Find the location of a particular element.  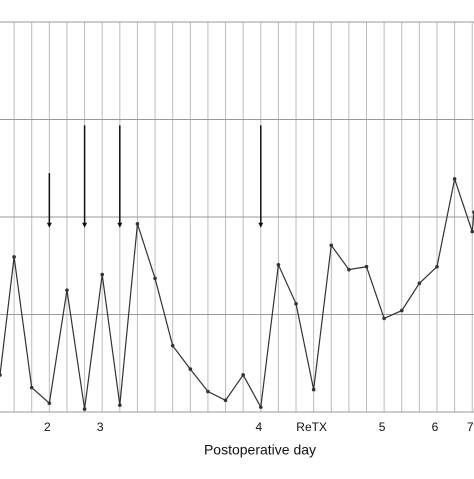

x-tick-label: 5 is located at coordinates (382, 427).